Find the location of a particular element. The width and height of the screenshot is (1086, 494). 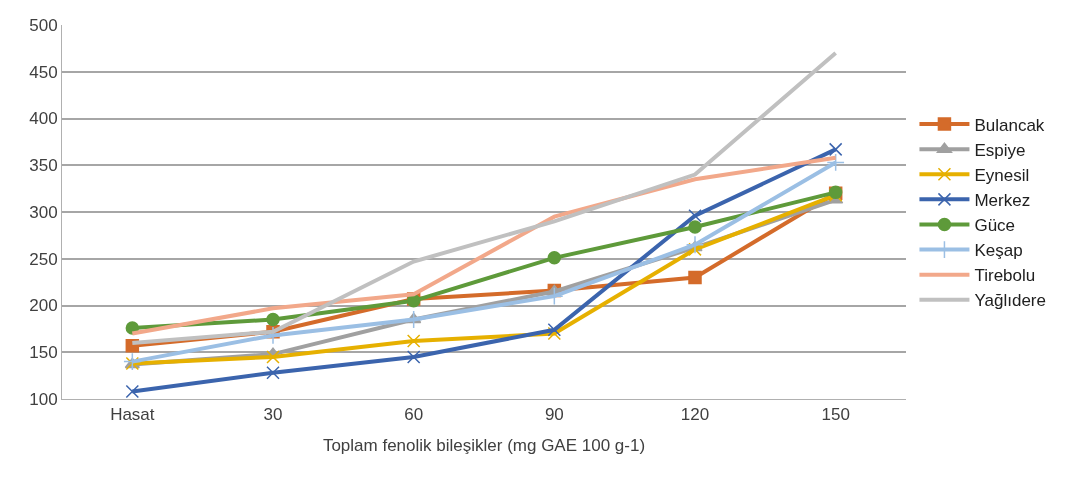

legend-label: Espiye is located at coordinates (1000, 150).